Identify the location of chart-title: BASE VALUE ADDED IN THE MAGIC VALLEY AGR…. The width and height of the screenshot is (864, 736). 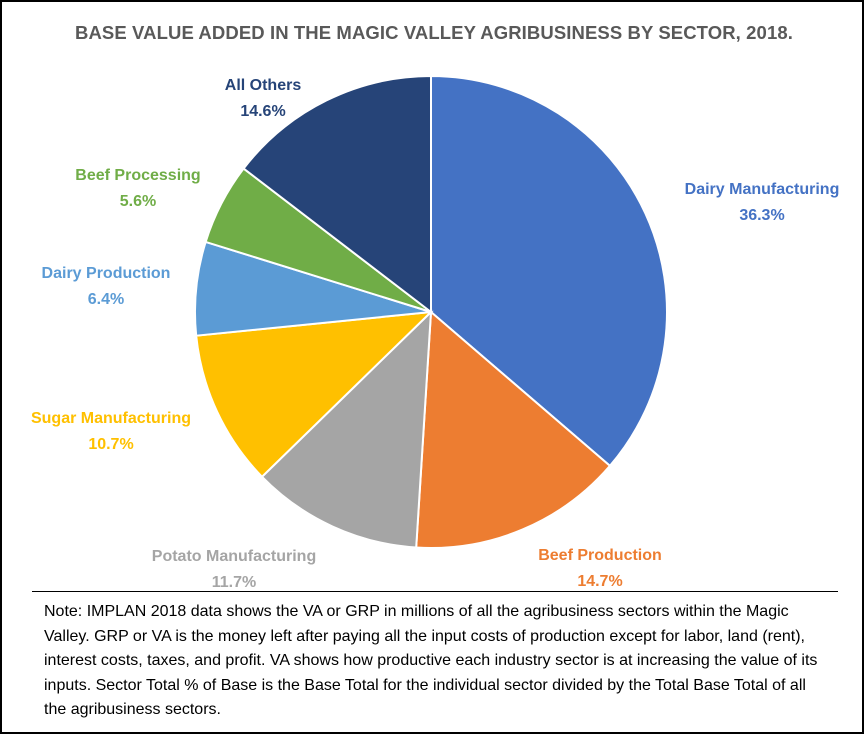
(434, 32).